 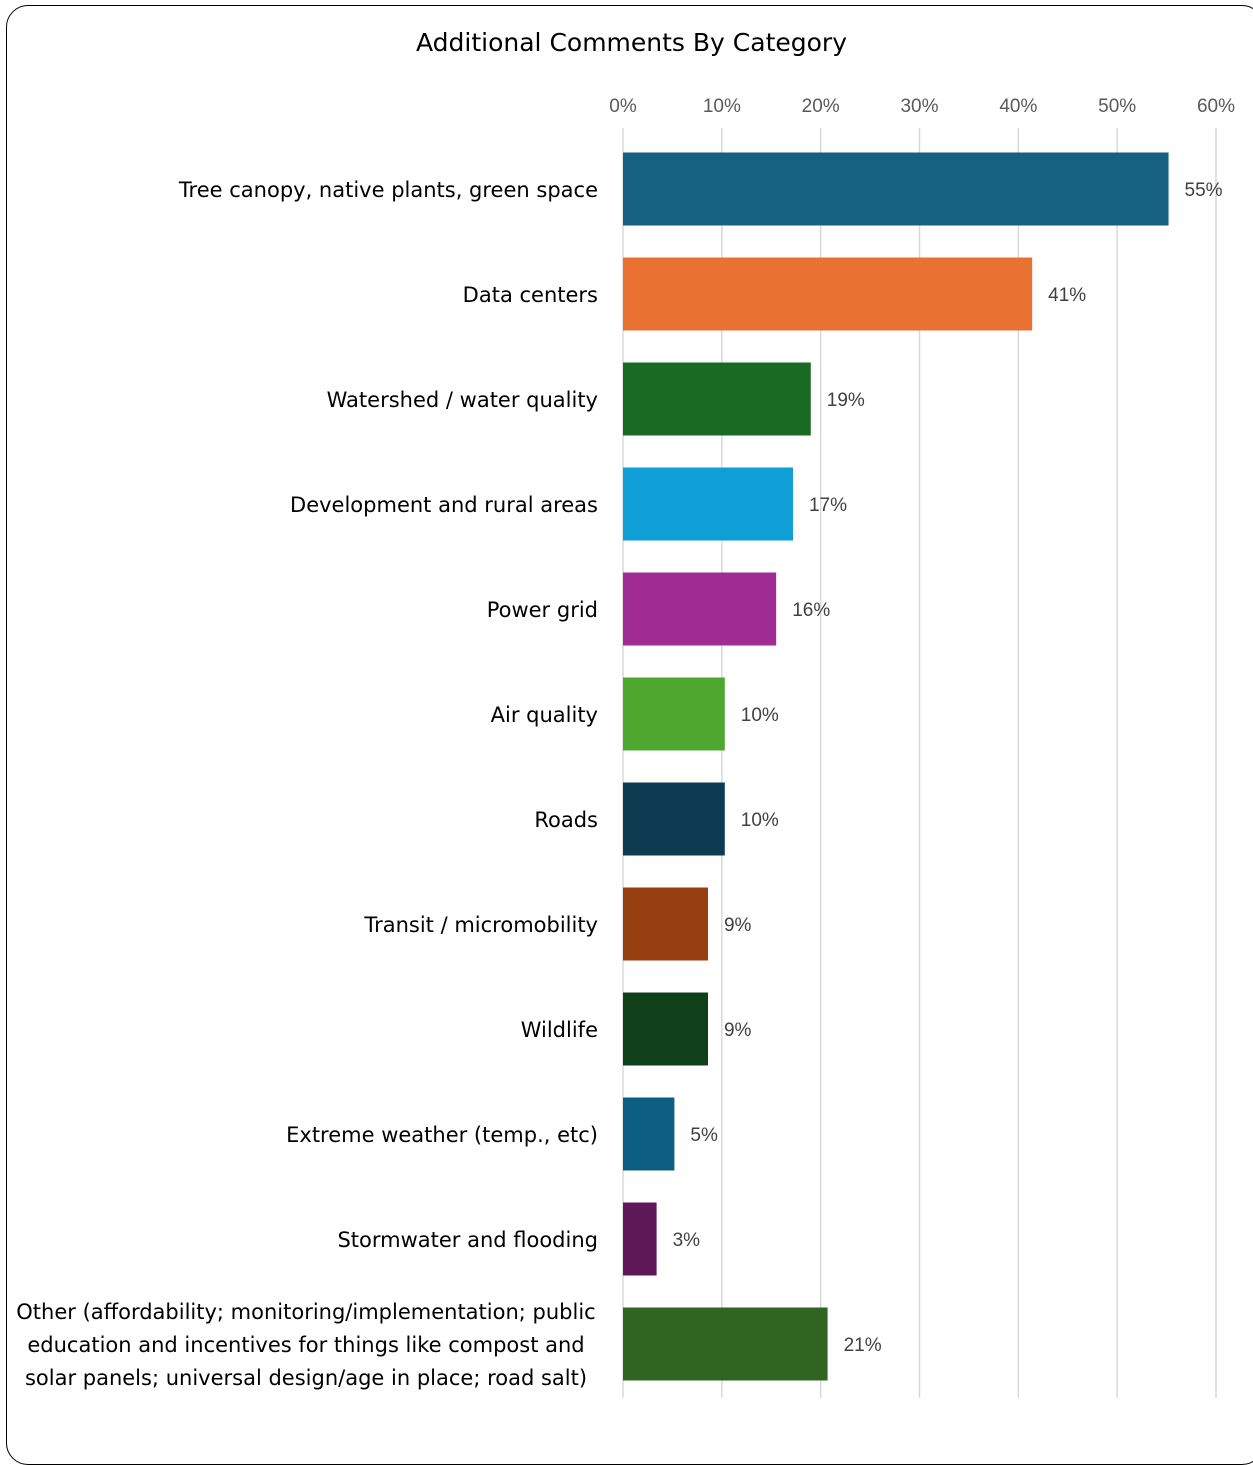 I want to click on value-label: 5%, so click(x=704, y=1135).